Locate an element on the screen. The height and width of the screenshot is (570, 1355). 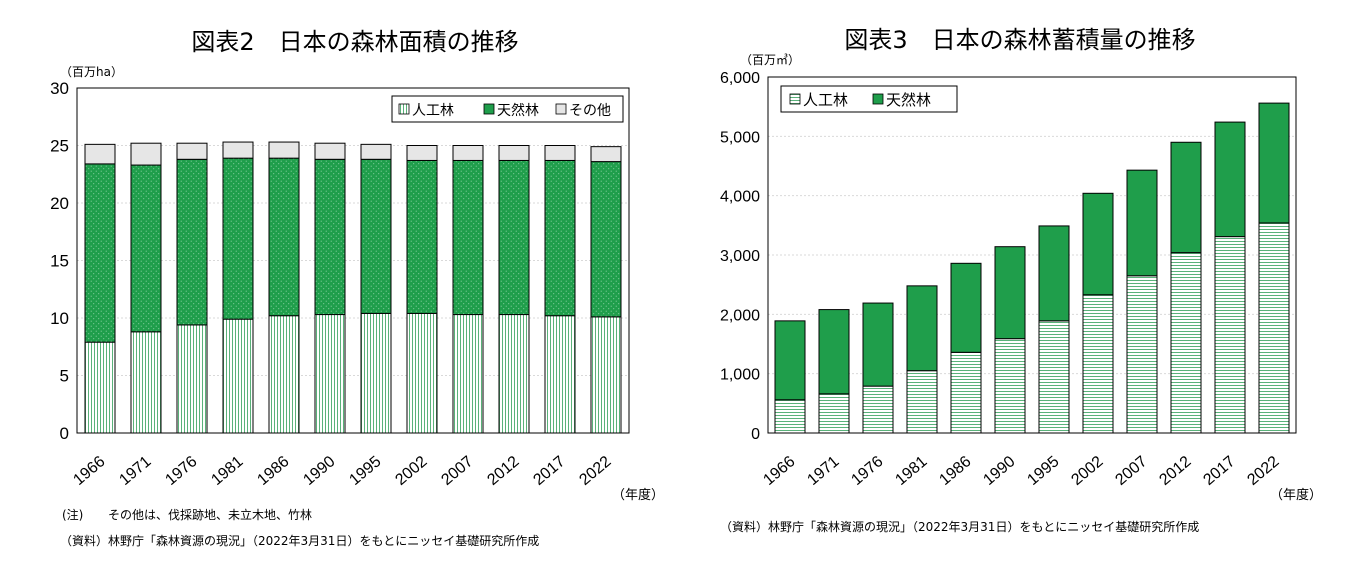
chart1-legend: 人工林 天然林 その他 is located at coordinates (507, 109).